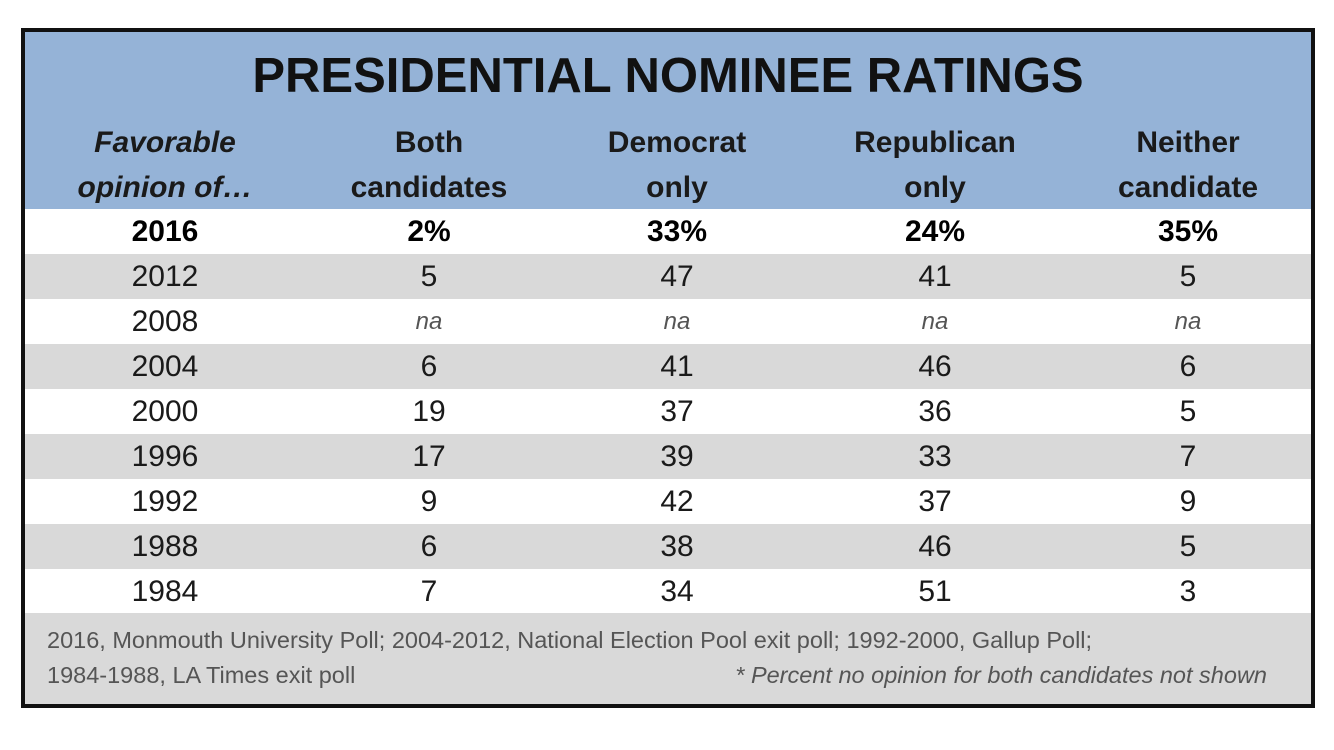 The height and width of the screenshot is (750, 1334). What do you see at coordinates (935, 187) in the screenshot?
I see `column-header-republican-line: only` at bounding box center [935, 187].